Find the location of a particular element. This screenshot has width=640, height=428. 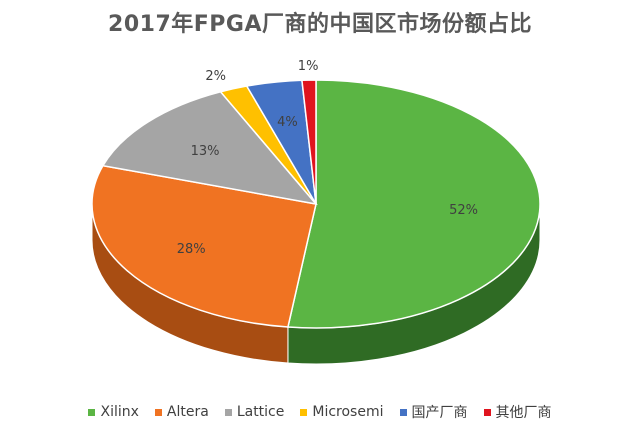

legend-label: Lattice is located at coordinates (260, 412).